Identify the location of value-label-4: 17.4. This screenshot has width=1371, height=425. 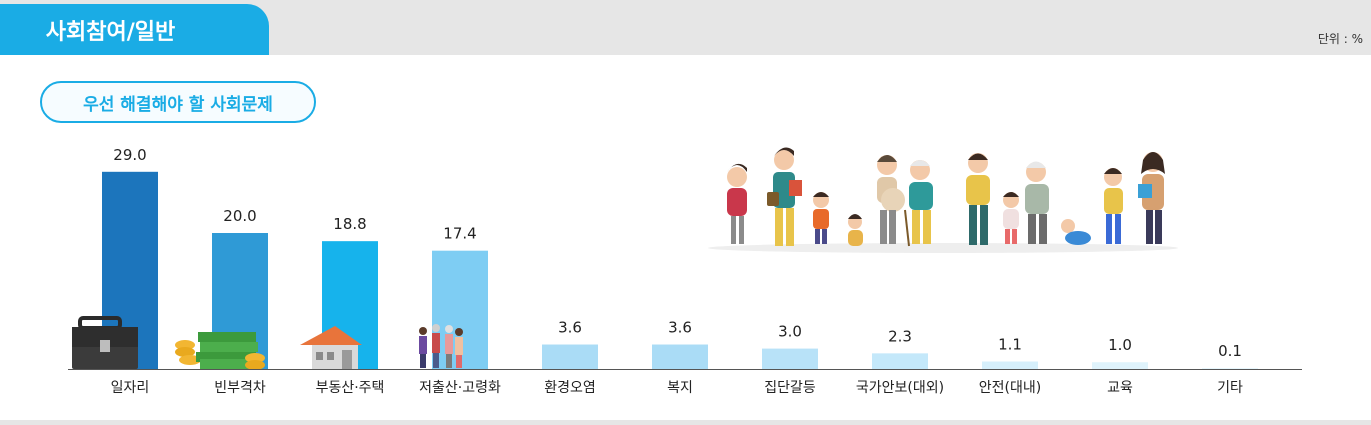
(459, 234).